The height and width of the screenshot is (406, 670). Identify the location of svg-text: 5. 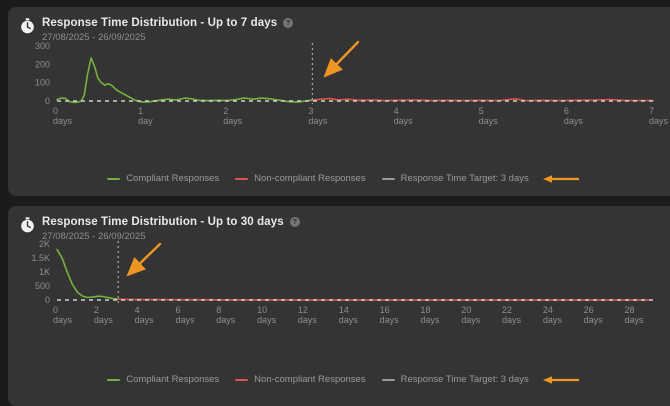
(481, 111).